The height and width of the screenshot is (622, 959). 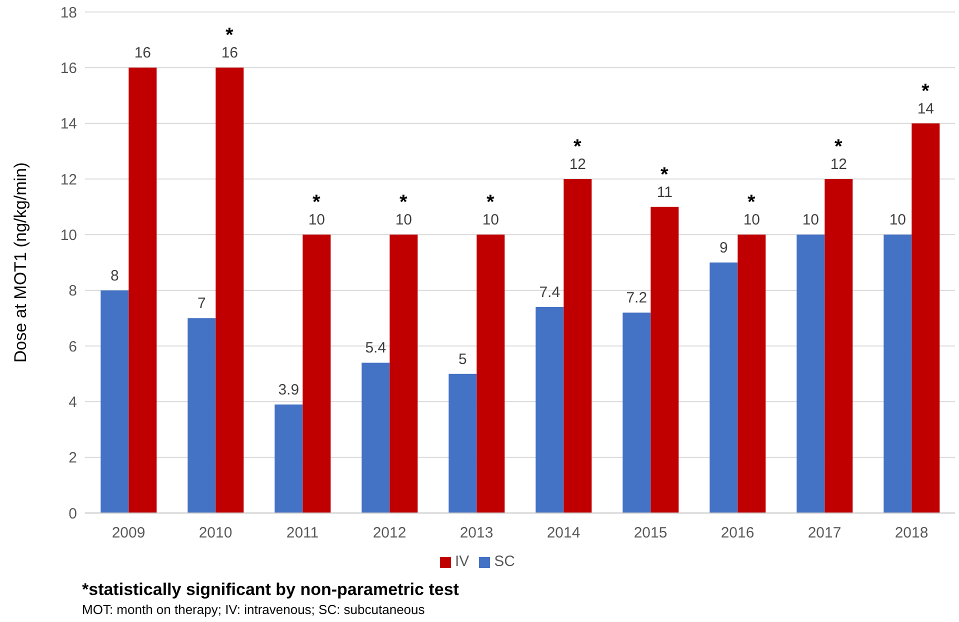 I want to click on legend-label: SC, so click(x=505, y=561).